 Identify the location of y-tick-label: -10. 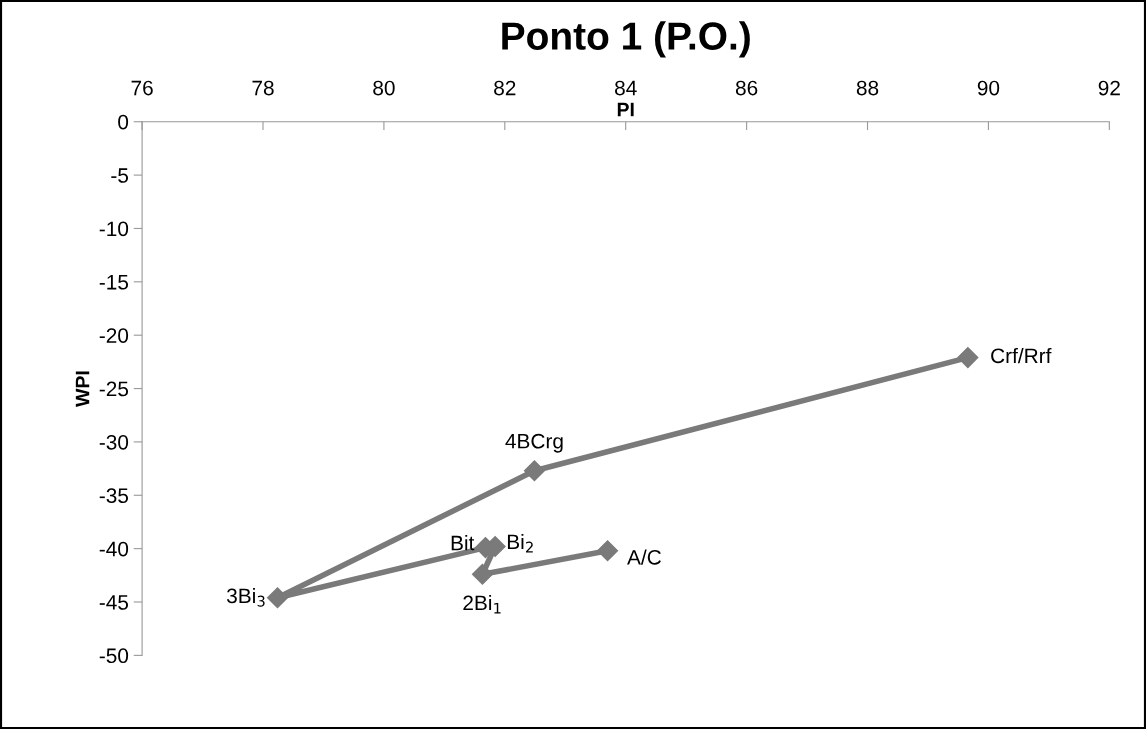
(114, 229).